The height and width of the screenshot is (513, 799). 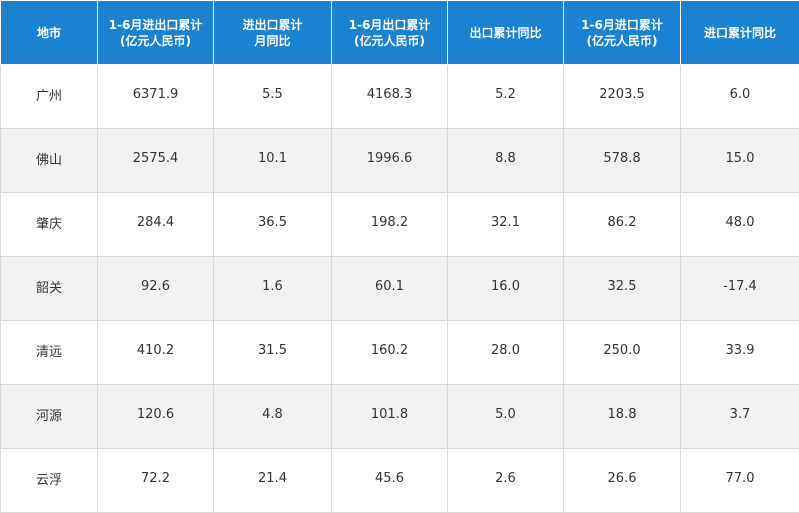 I want to click on value-cell: 26.6, so click(x=622, y=481).